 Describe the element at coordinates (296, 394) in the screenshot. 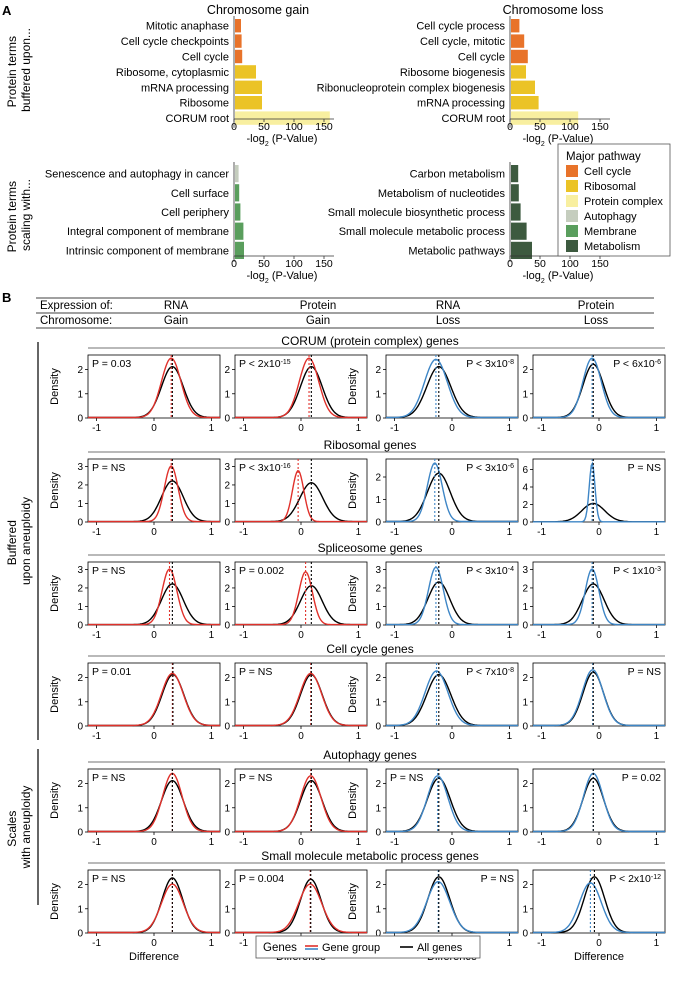

I see `density-plot-1-2: 0 1 2 -1 0 1 P < 2x10-15` at that location.